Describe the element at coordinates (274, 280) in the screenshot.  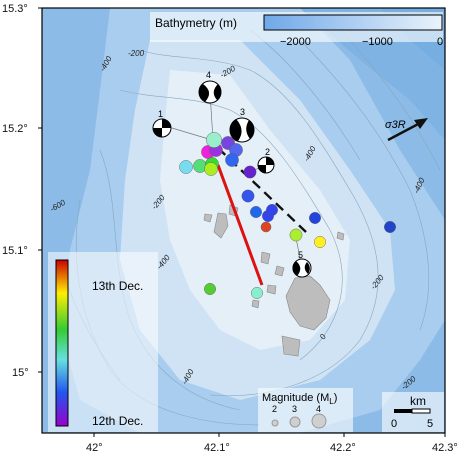
I see `islands` at that location.